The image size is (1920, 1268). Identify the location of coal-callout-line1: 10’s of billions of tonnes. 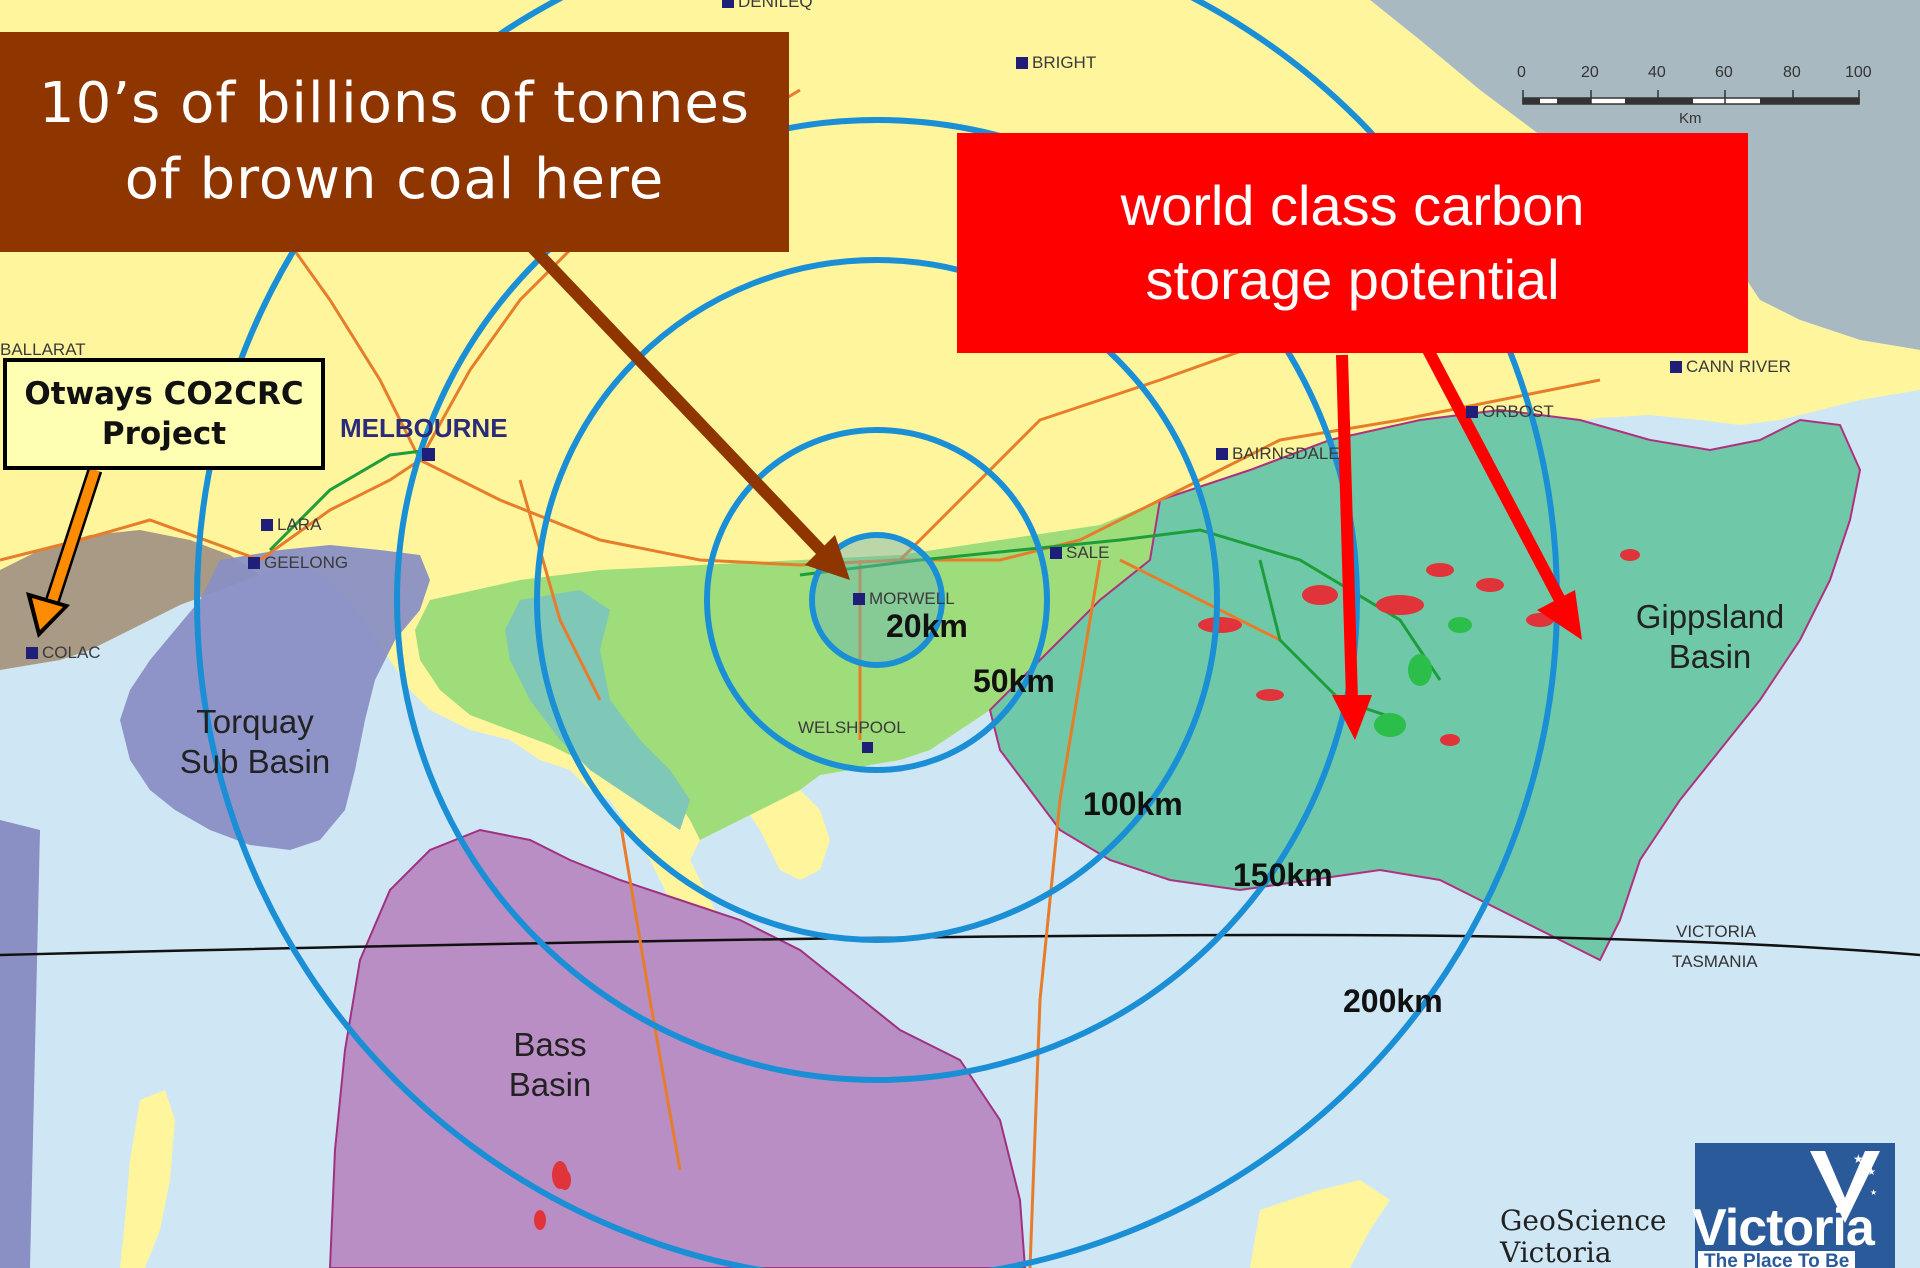
(394, 103).